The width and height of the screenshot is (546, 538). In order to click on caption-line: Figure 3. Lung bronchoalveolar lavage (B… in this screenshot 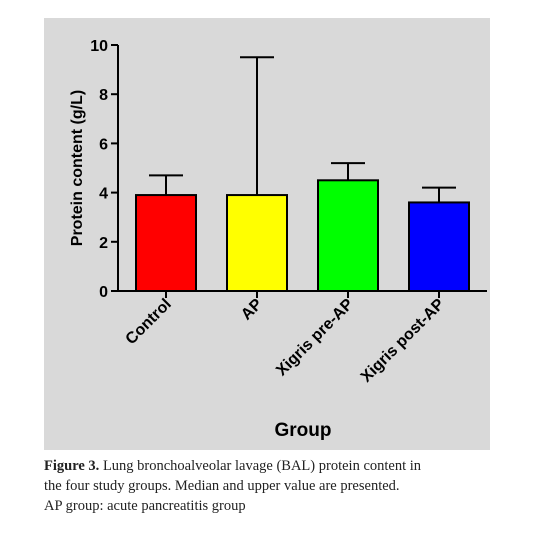, I will do `click(232, 466)`.